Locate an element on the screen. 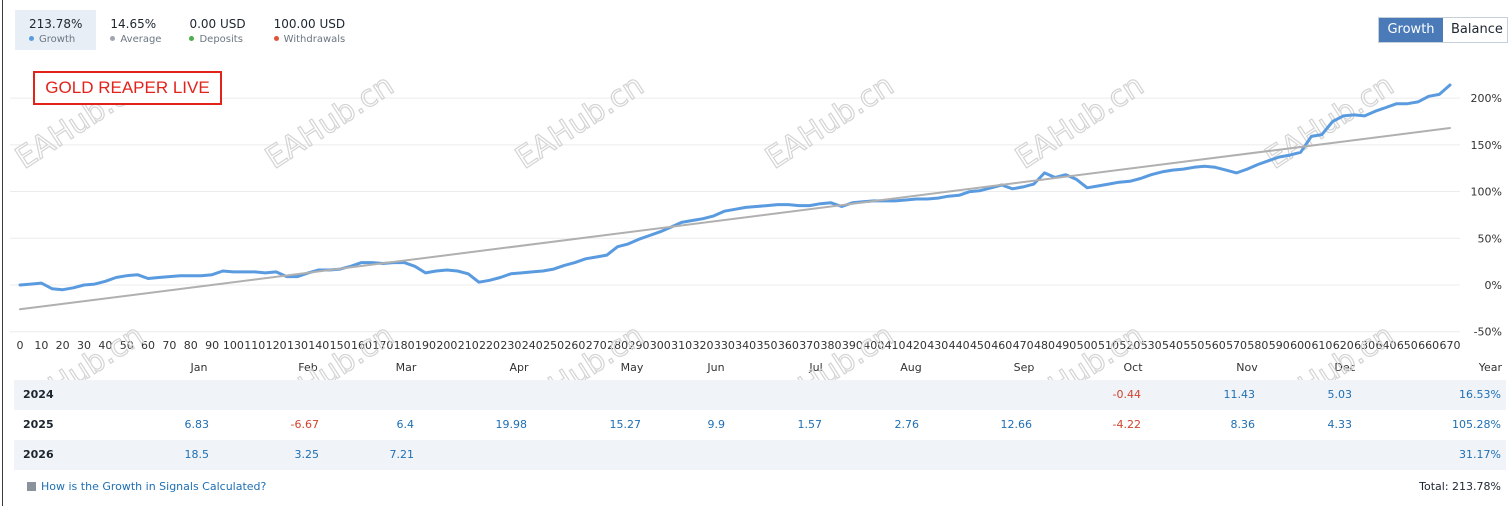 Image resolution: width=1508 pixels, height=507 pixels. balance-tab: Balance is located at coordinates (1475, 30).